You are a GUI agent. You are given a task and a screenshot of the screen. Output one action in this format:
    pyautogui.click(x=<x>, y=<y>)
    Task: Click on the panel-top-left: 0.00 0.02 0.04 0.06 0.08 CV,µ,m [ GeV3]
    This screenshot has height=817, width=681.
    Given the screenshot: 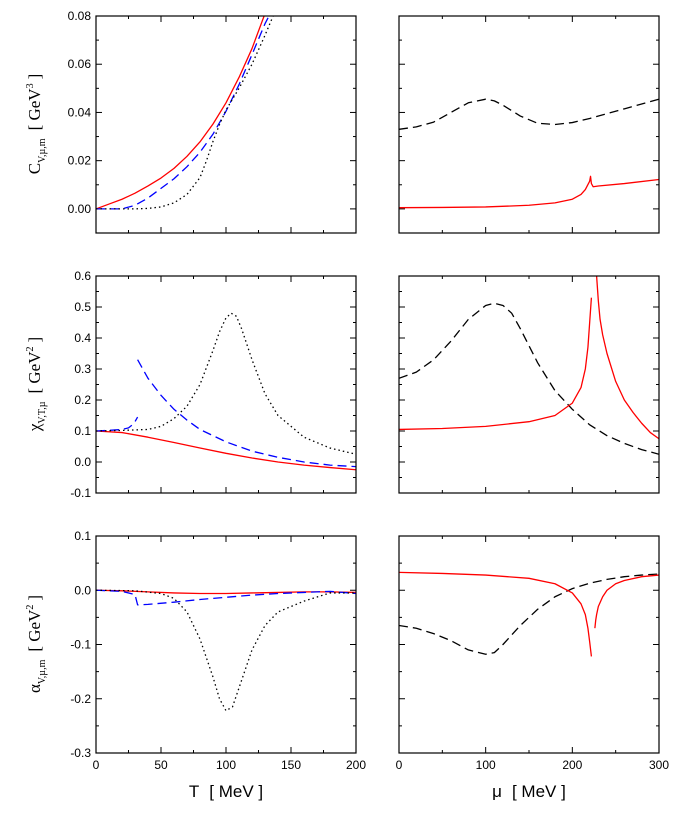 What is the action you would take?
    pyautogui.click(x=191, y=121)
    